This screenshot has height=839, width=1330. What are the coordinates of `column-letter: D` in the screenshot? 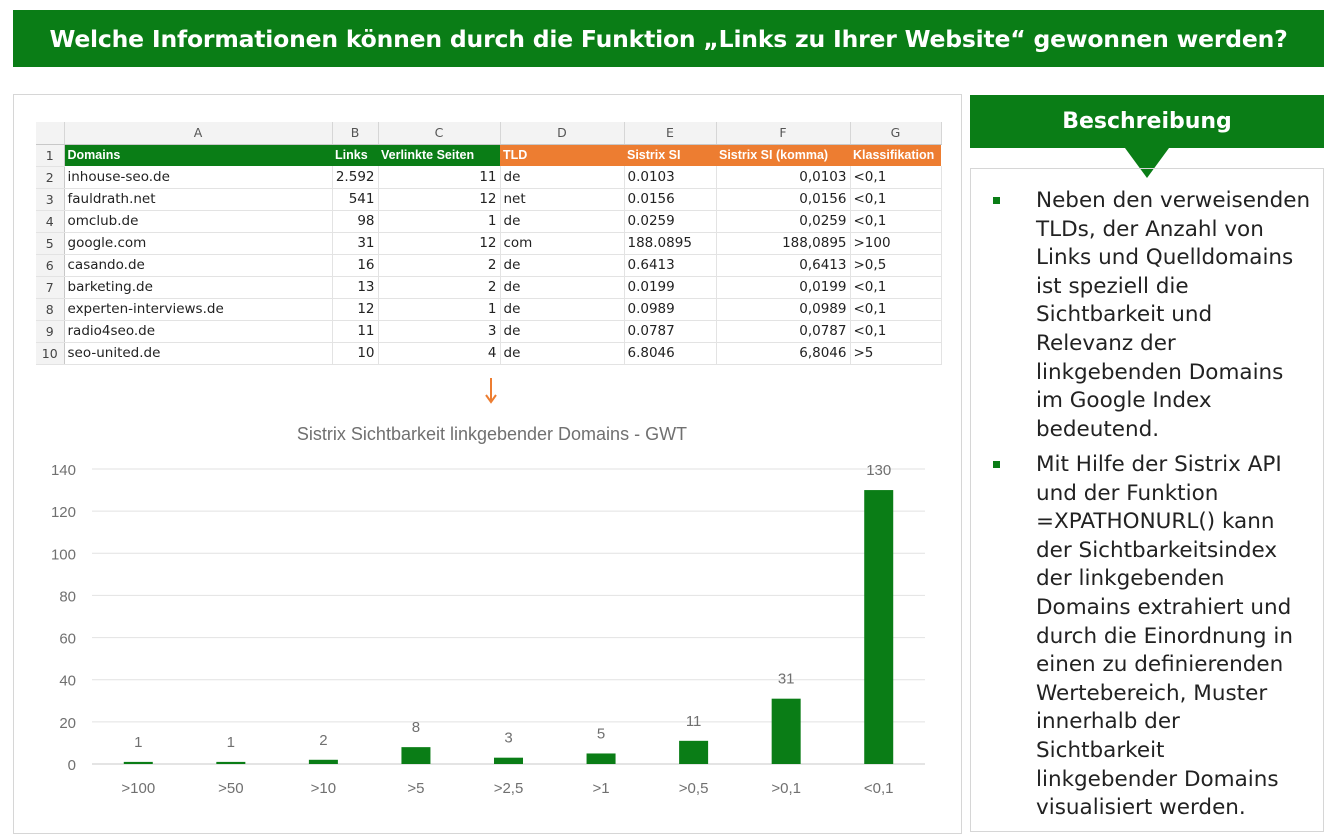 It's located at (562, 133).